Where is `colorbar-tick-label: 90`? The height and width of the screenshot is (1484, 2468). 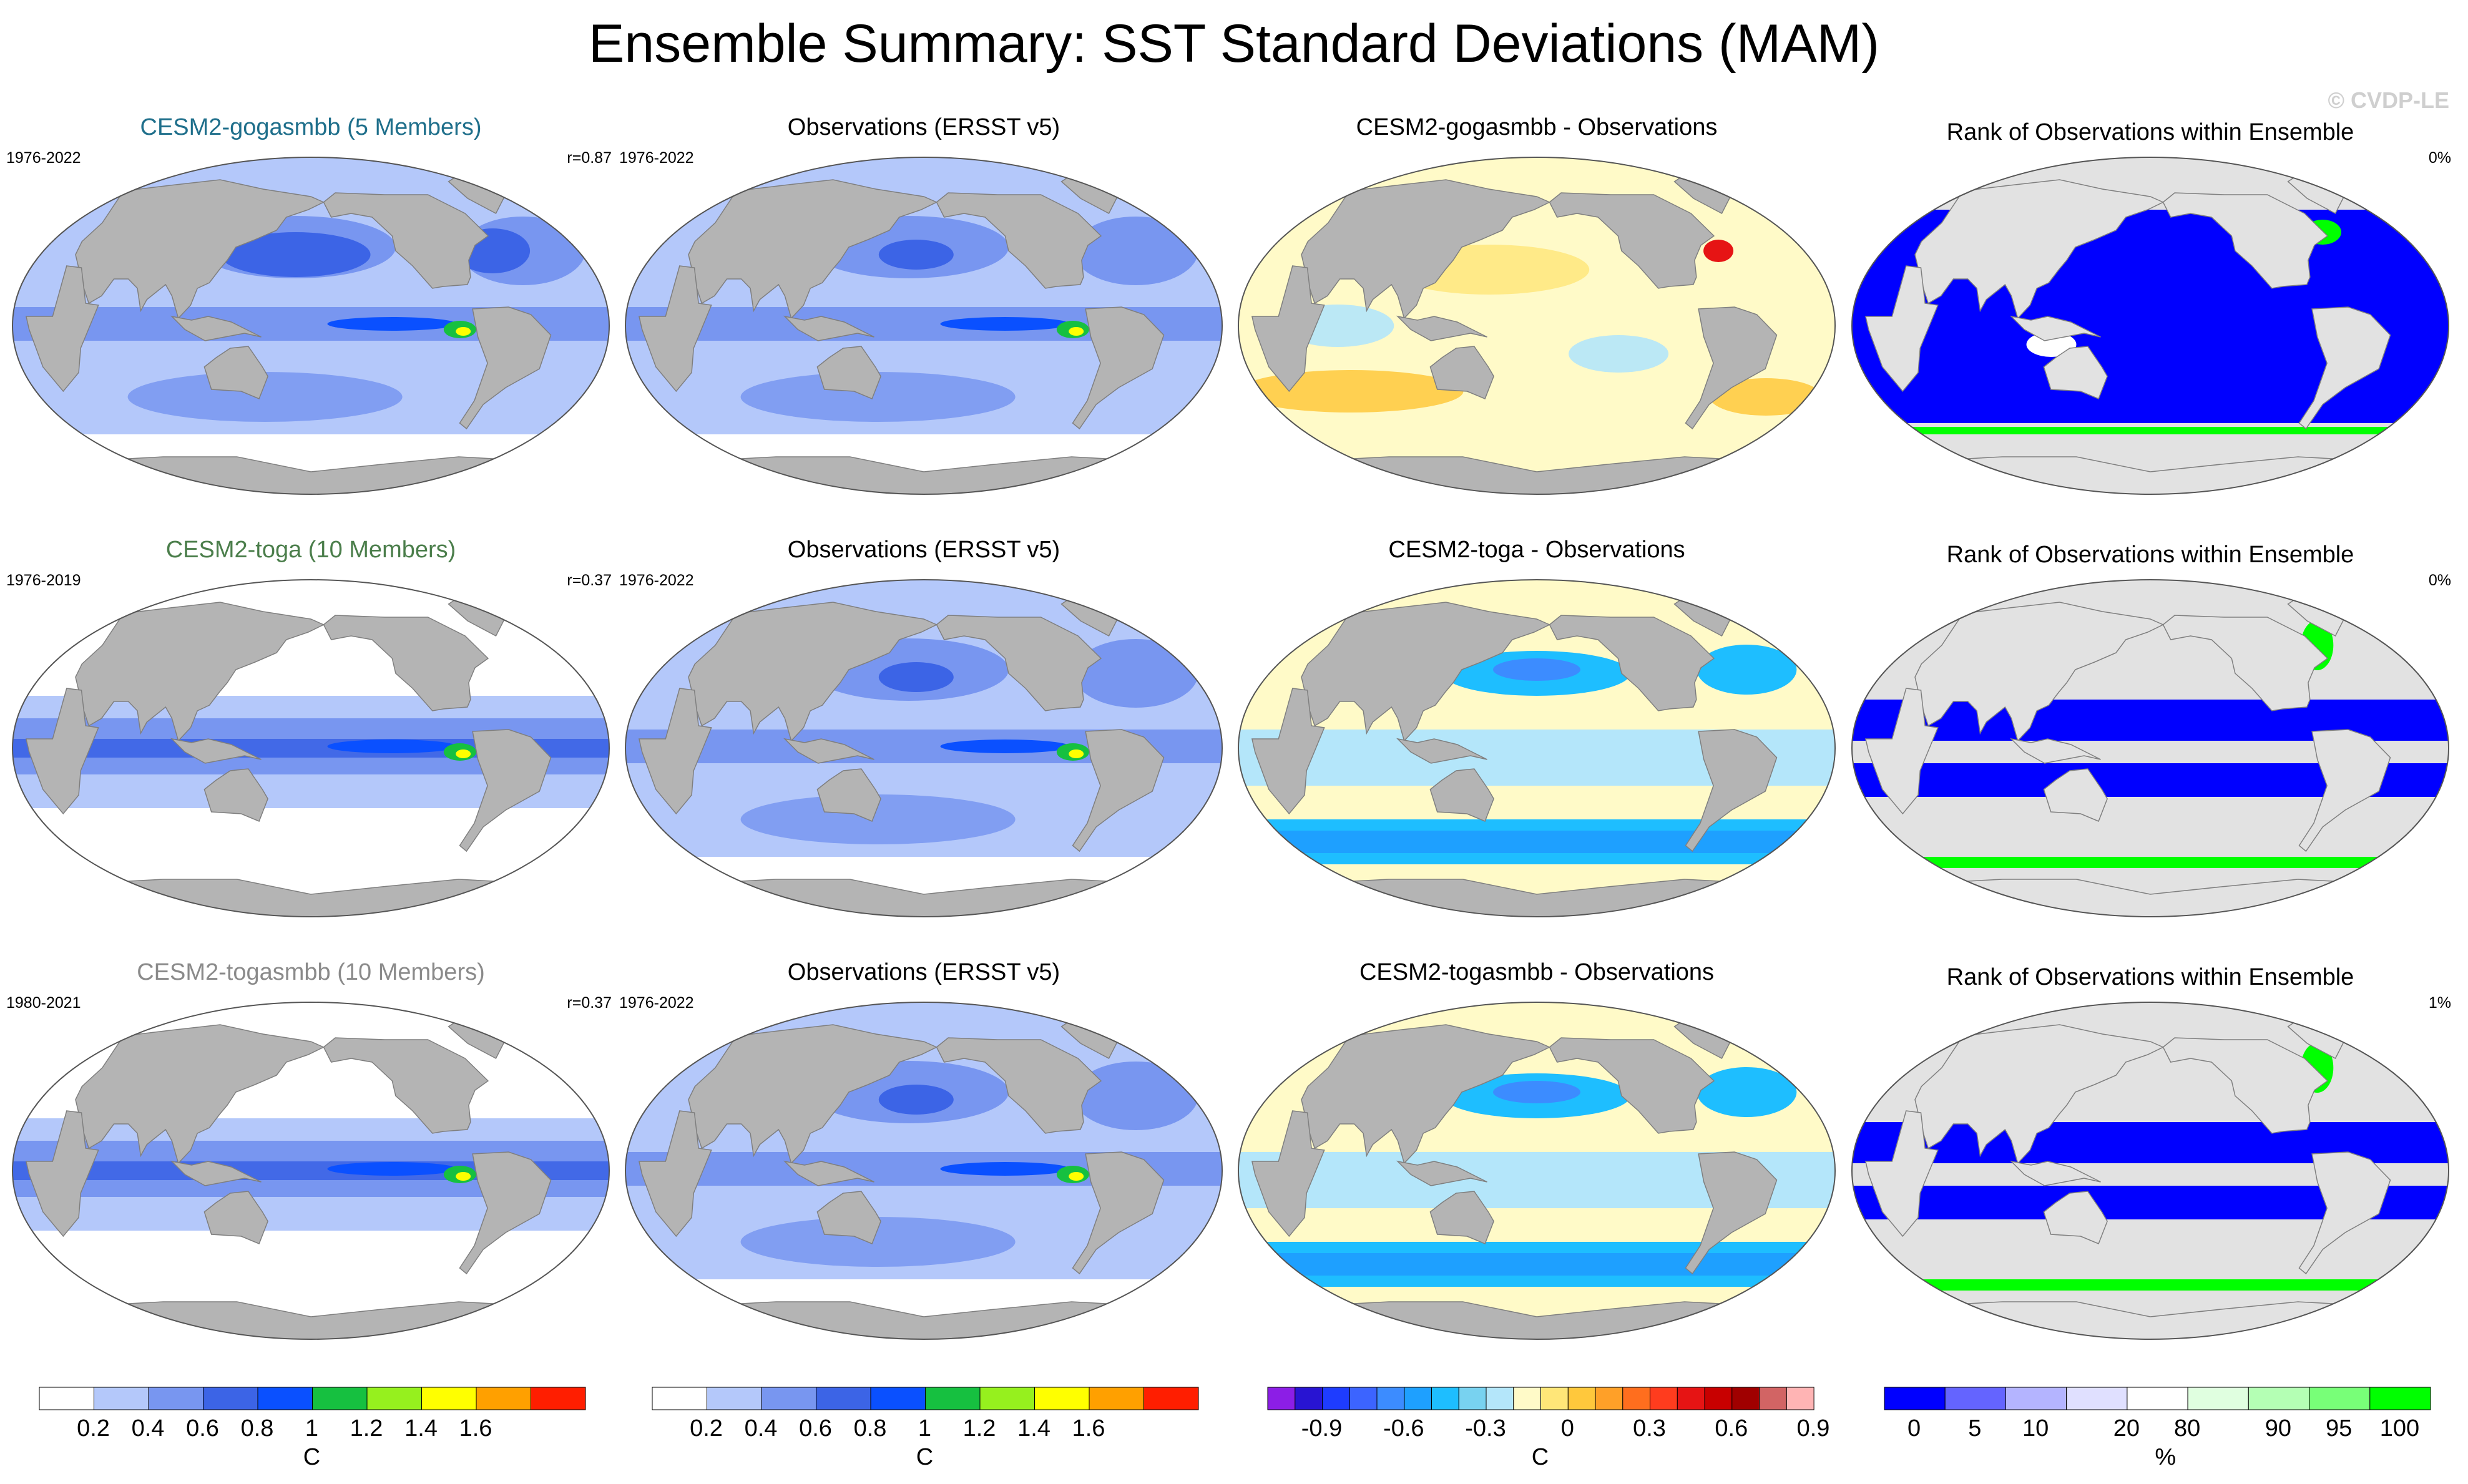
colorbar-tick-label: 90 is located at coordinates (2278, 1428).